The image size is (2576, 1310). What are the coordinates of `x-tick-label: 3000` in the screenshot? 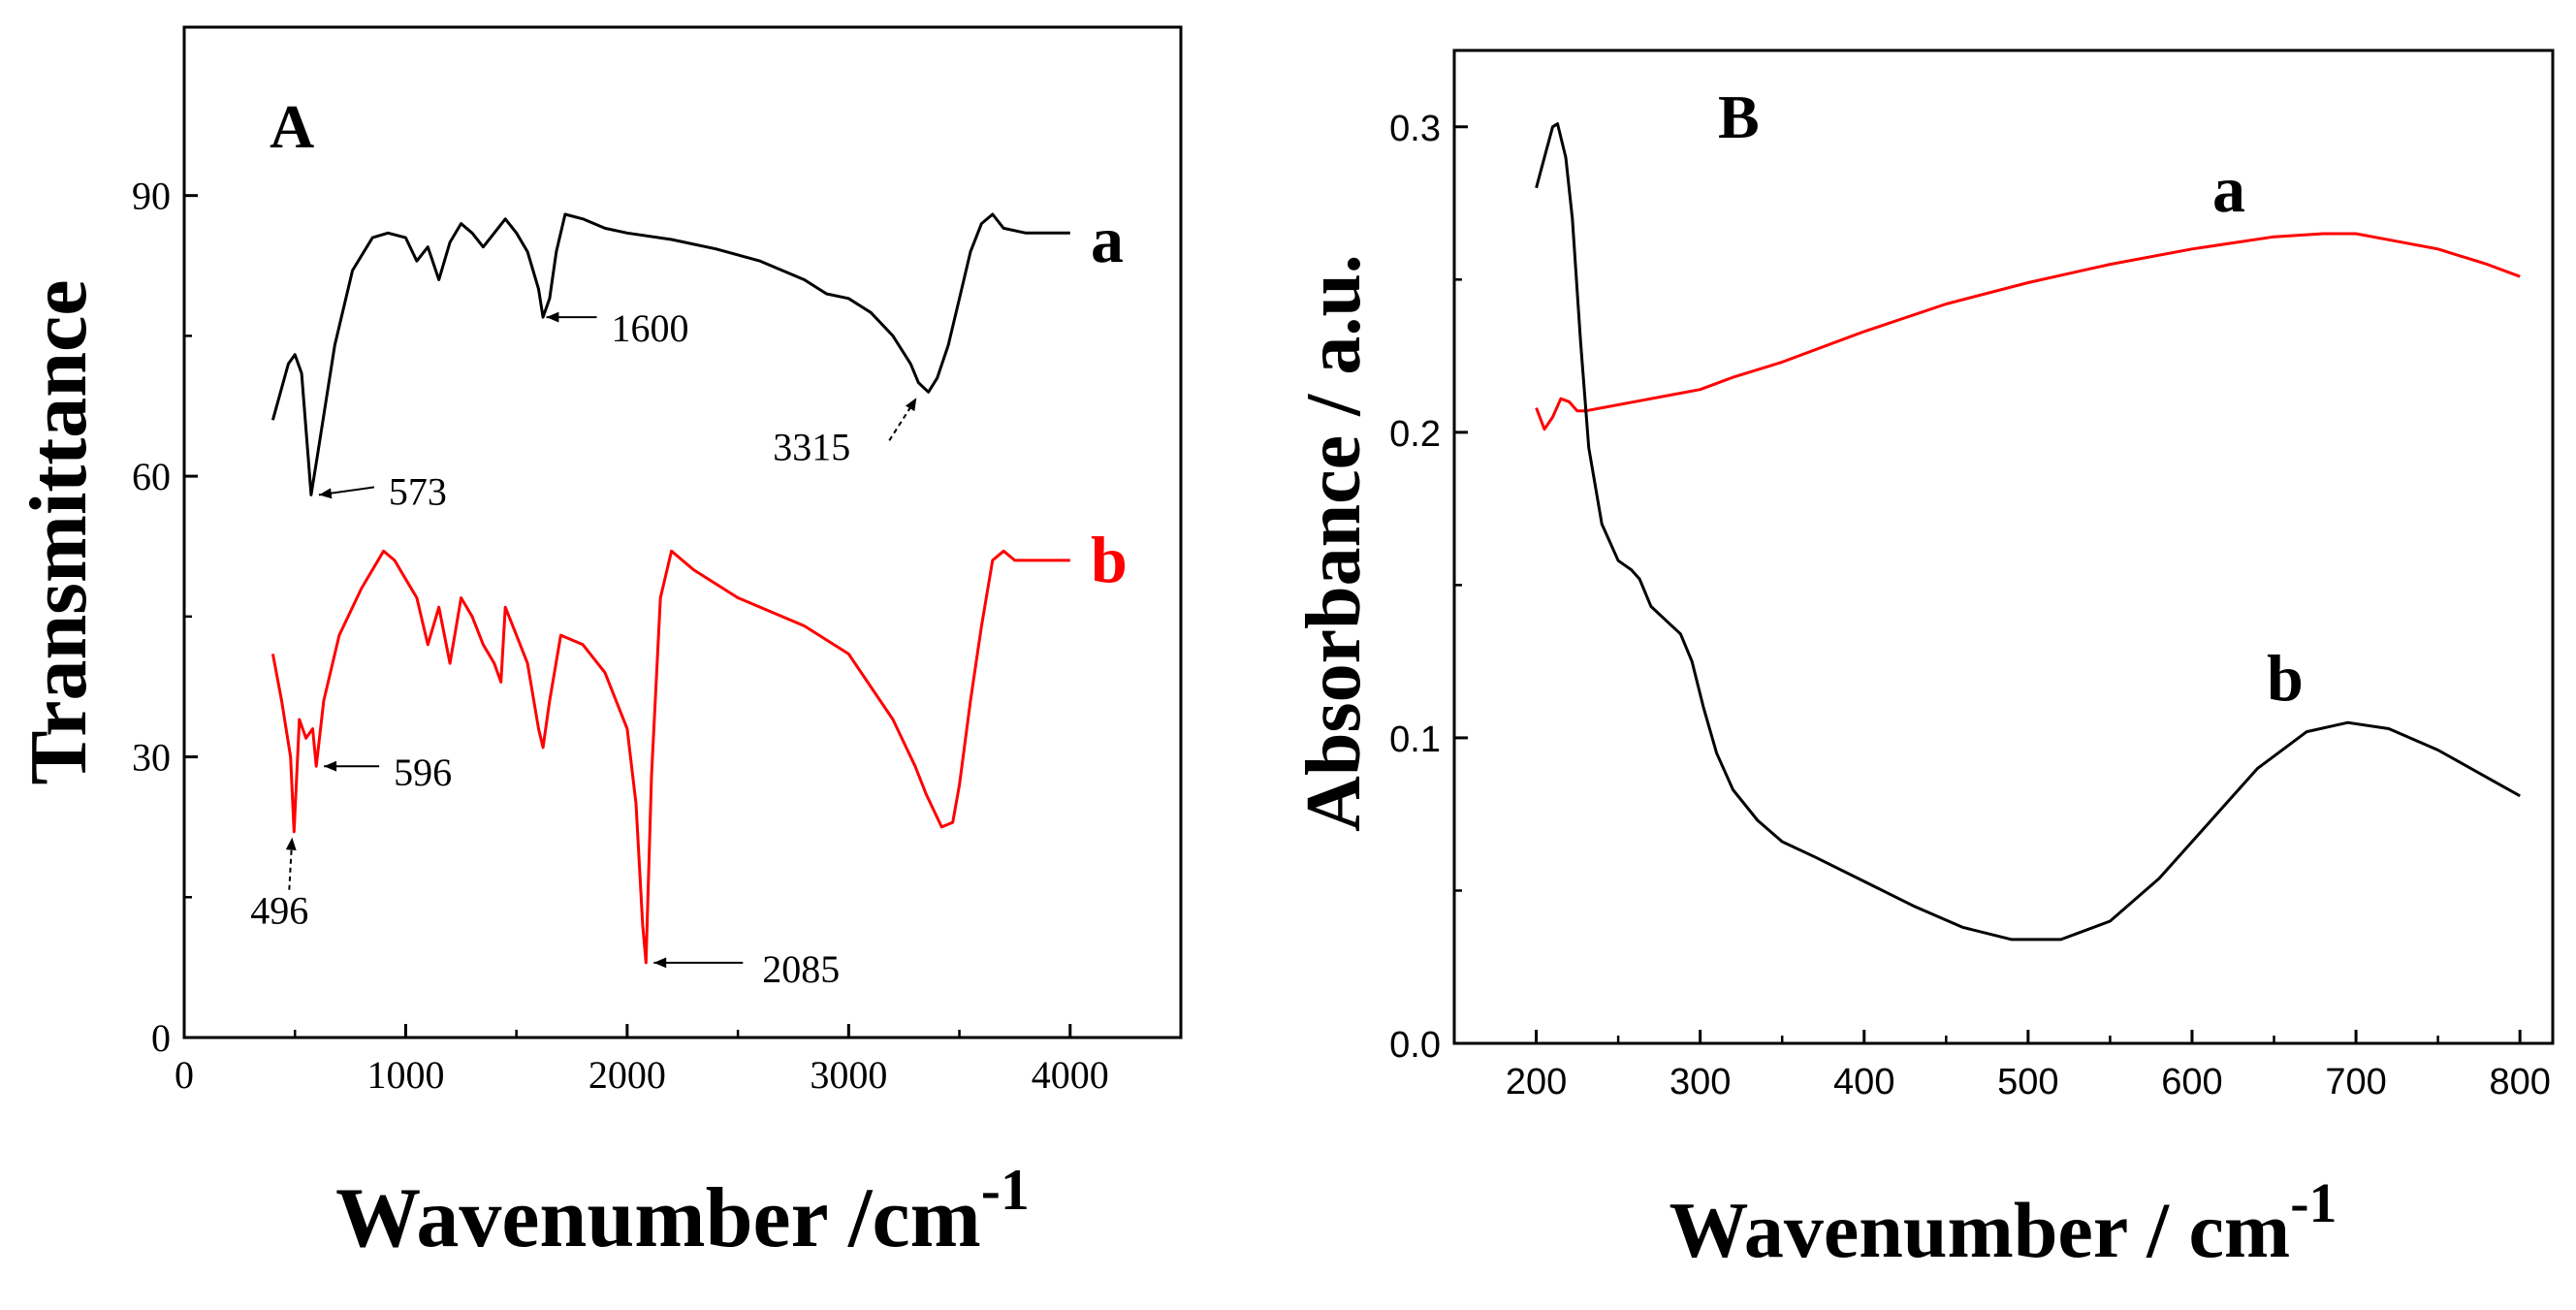 It's located at (848, 1075).